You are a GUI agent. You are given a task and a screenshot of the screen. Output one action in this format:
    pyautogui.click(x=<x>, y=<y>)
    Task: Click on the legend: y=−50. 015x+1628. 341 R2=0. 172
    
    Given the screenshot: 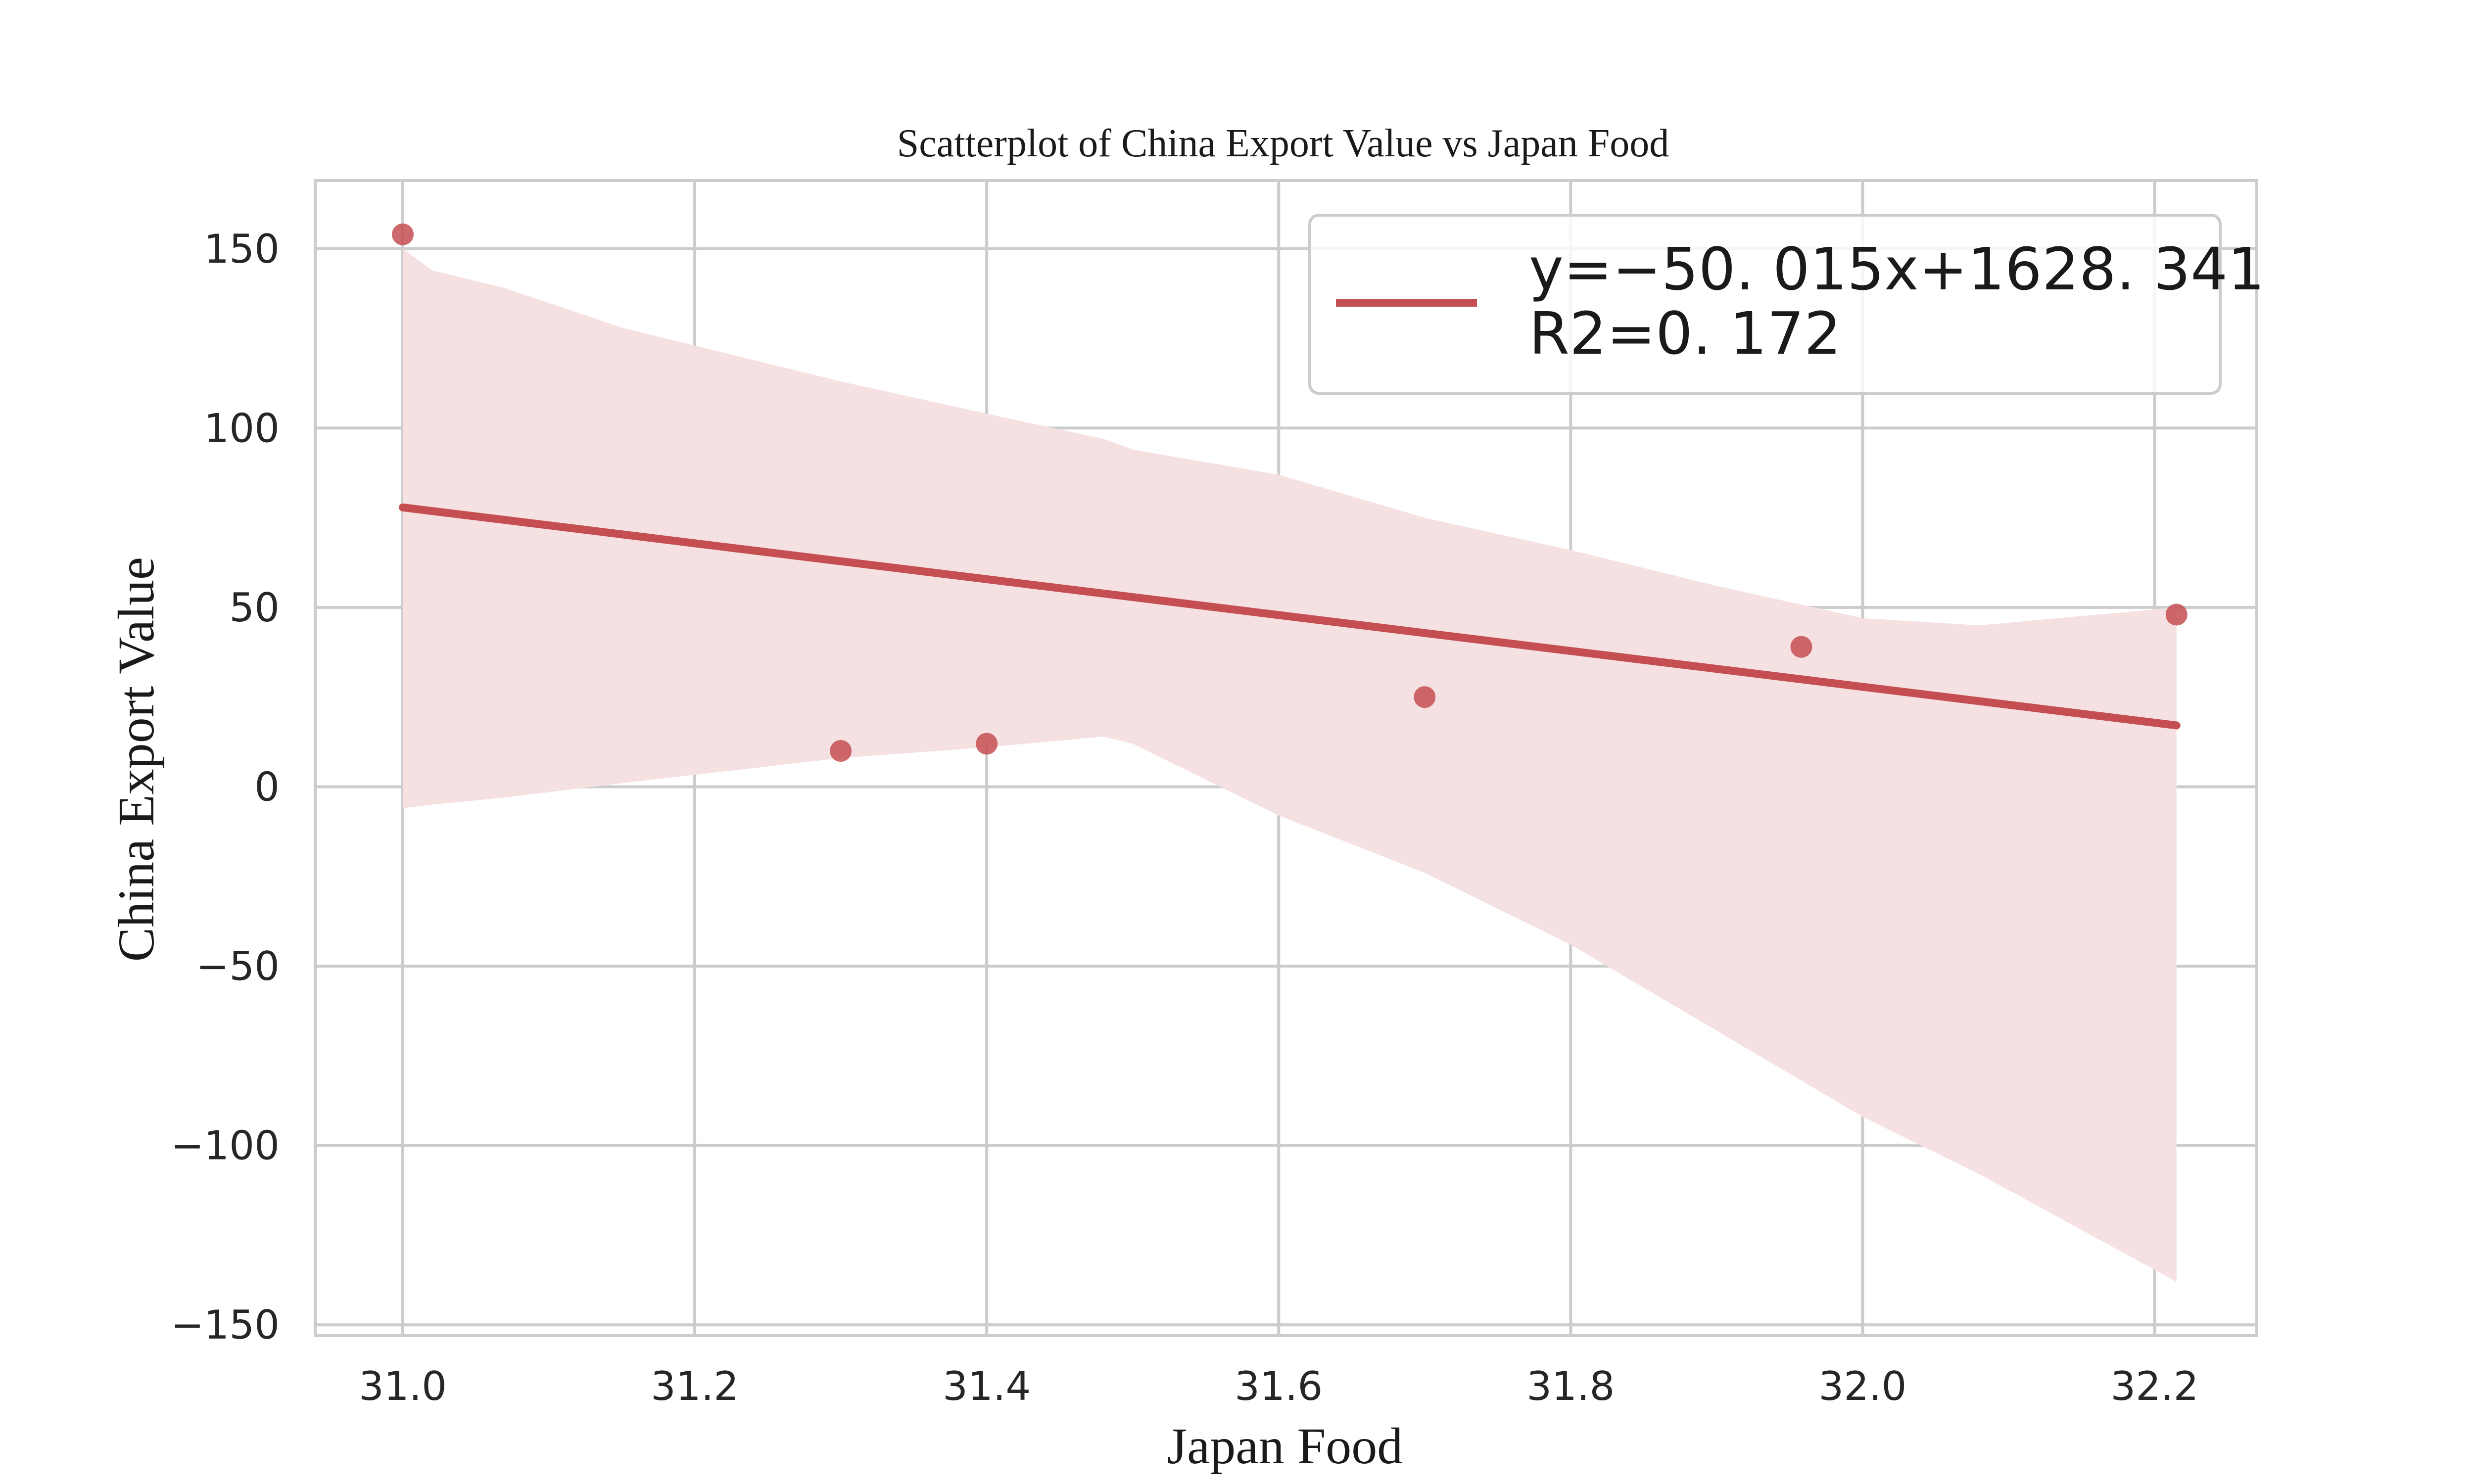 What is the action you would take?
    pyautogui.click(x=1787, y=304)
    